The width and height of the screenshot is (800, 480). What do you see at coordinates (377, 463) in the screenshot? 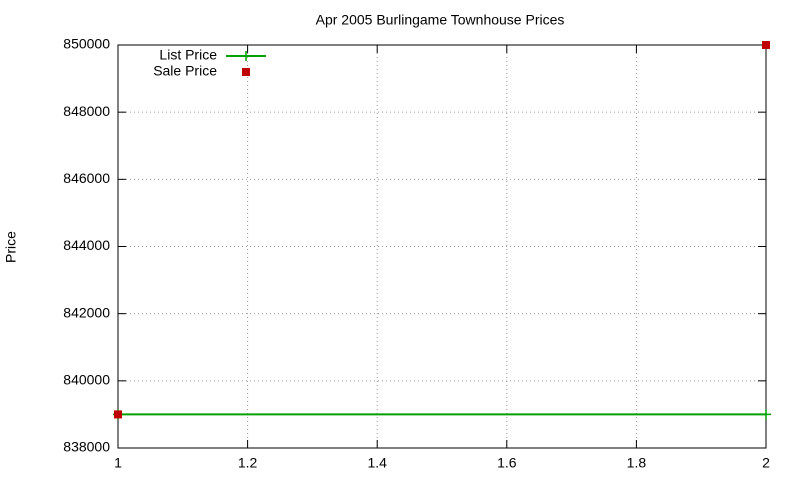
I see `x-tick-label: 1.4` at bounding box center [377, 463].